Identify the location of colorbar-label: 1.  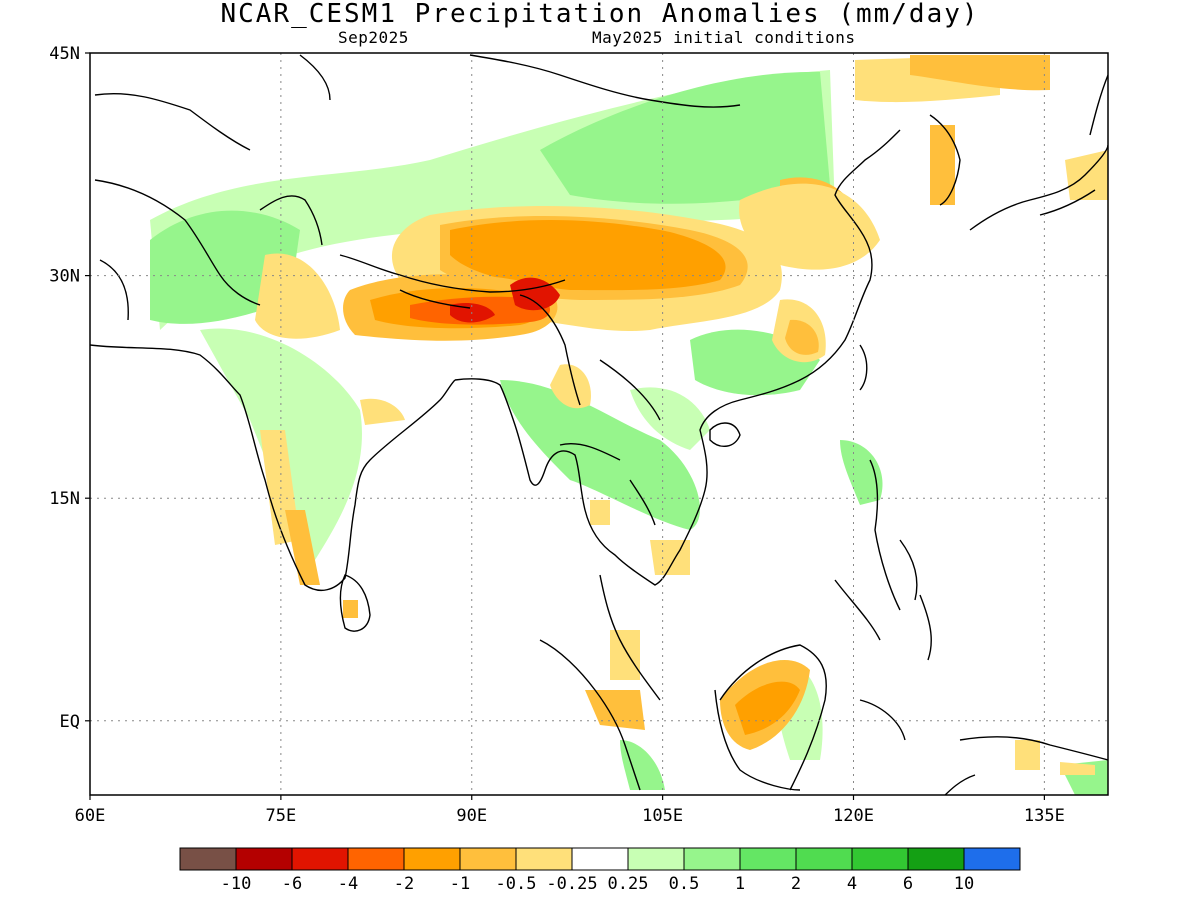
(740, 884).